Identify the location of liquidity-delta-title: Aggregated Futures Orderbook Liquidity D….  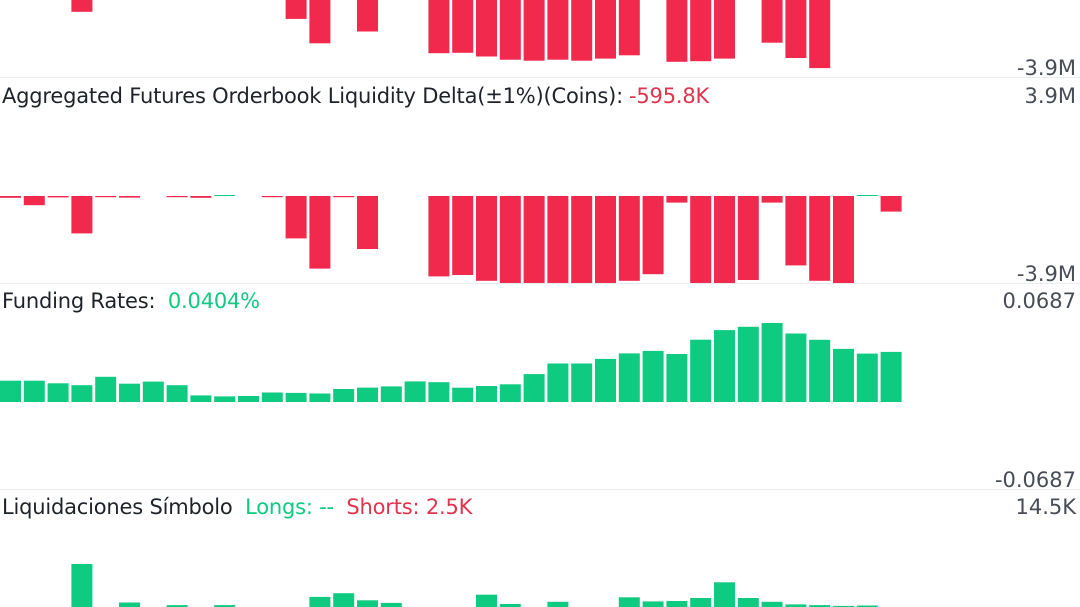
(312, 96).